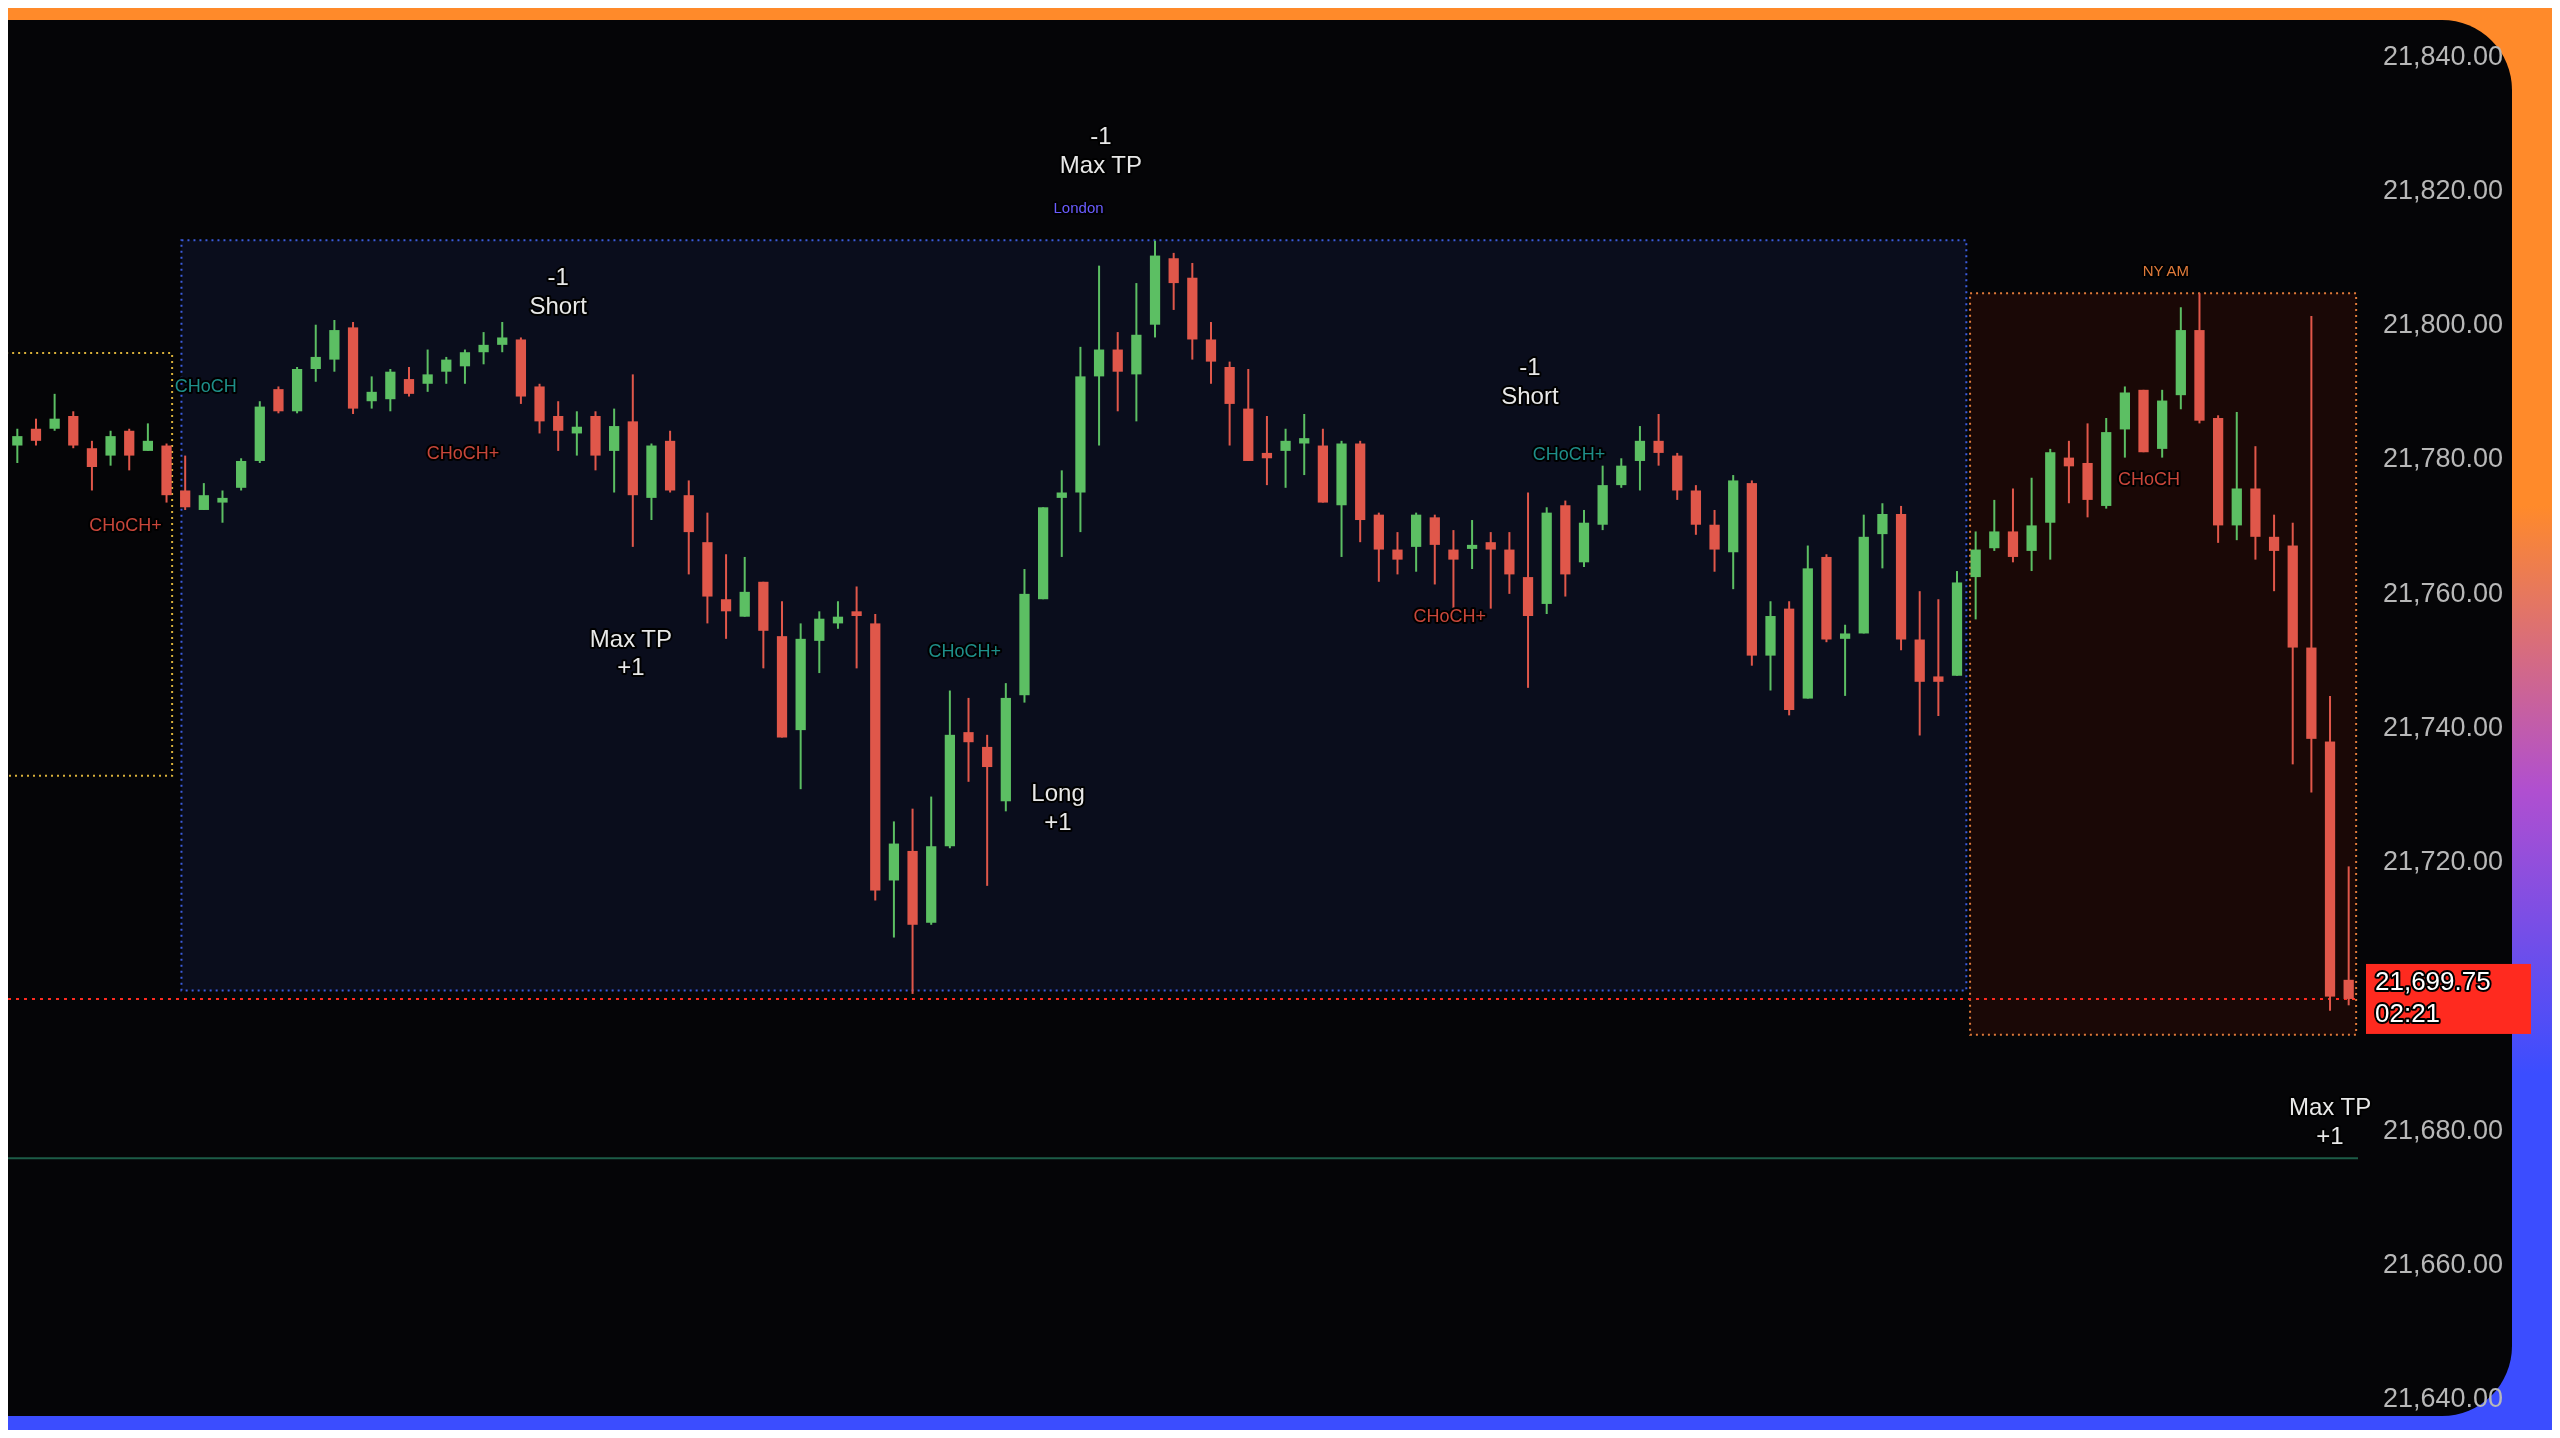 The height and width of the screenshot is (1438, 2560). Describe the element at coordinates (2443, 1263) in the screenshot. I see `y-tick-label: 21,660.00` at that location.